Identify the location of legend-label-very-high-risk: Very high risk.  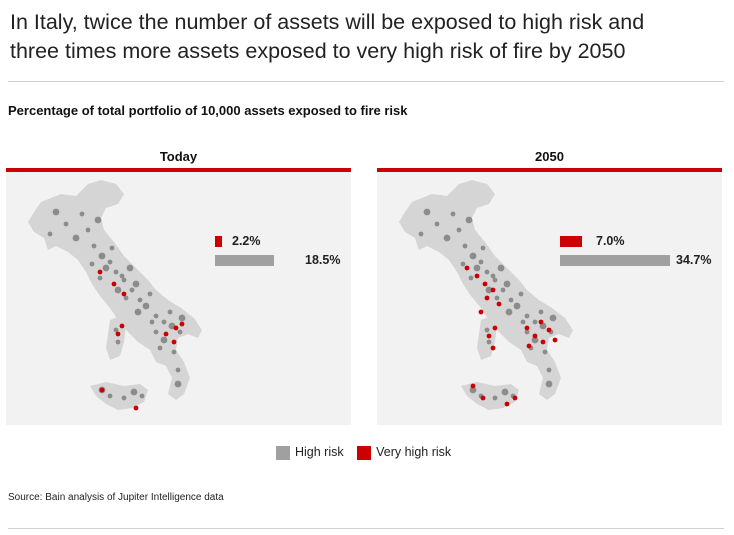
(414, 452).